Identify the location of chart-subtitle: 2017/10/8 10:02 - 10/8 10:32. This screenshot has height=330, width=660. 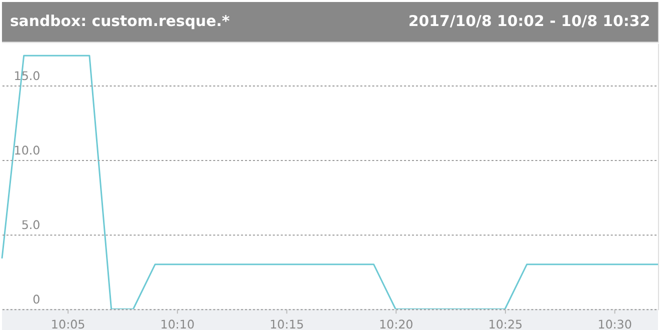
(529, 21).